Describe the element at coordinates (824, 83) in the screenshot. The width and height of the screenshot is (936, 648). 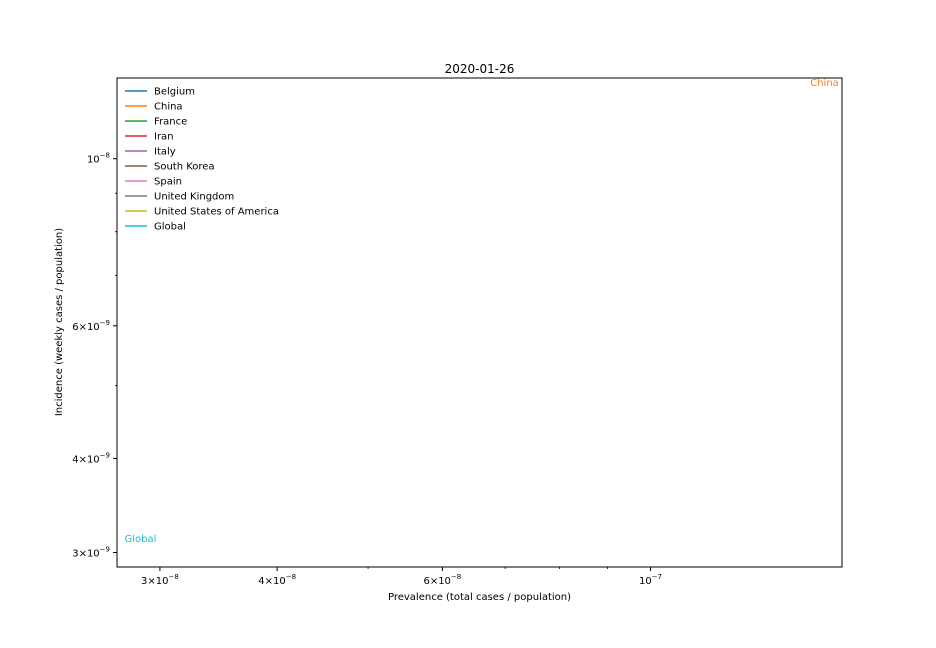
I see `annotation-label: China` at that location.